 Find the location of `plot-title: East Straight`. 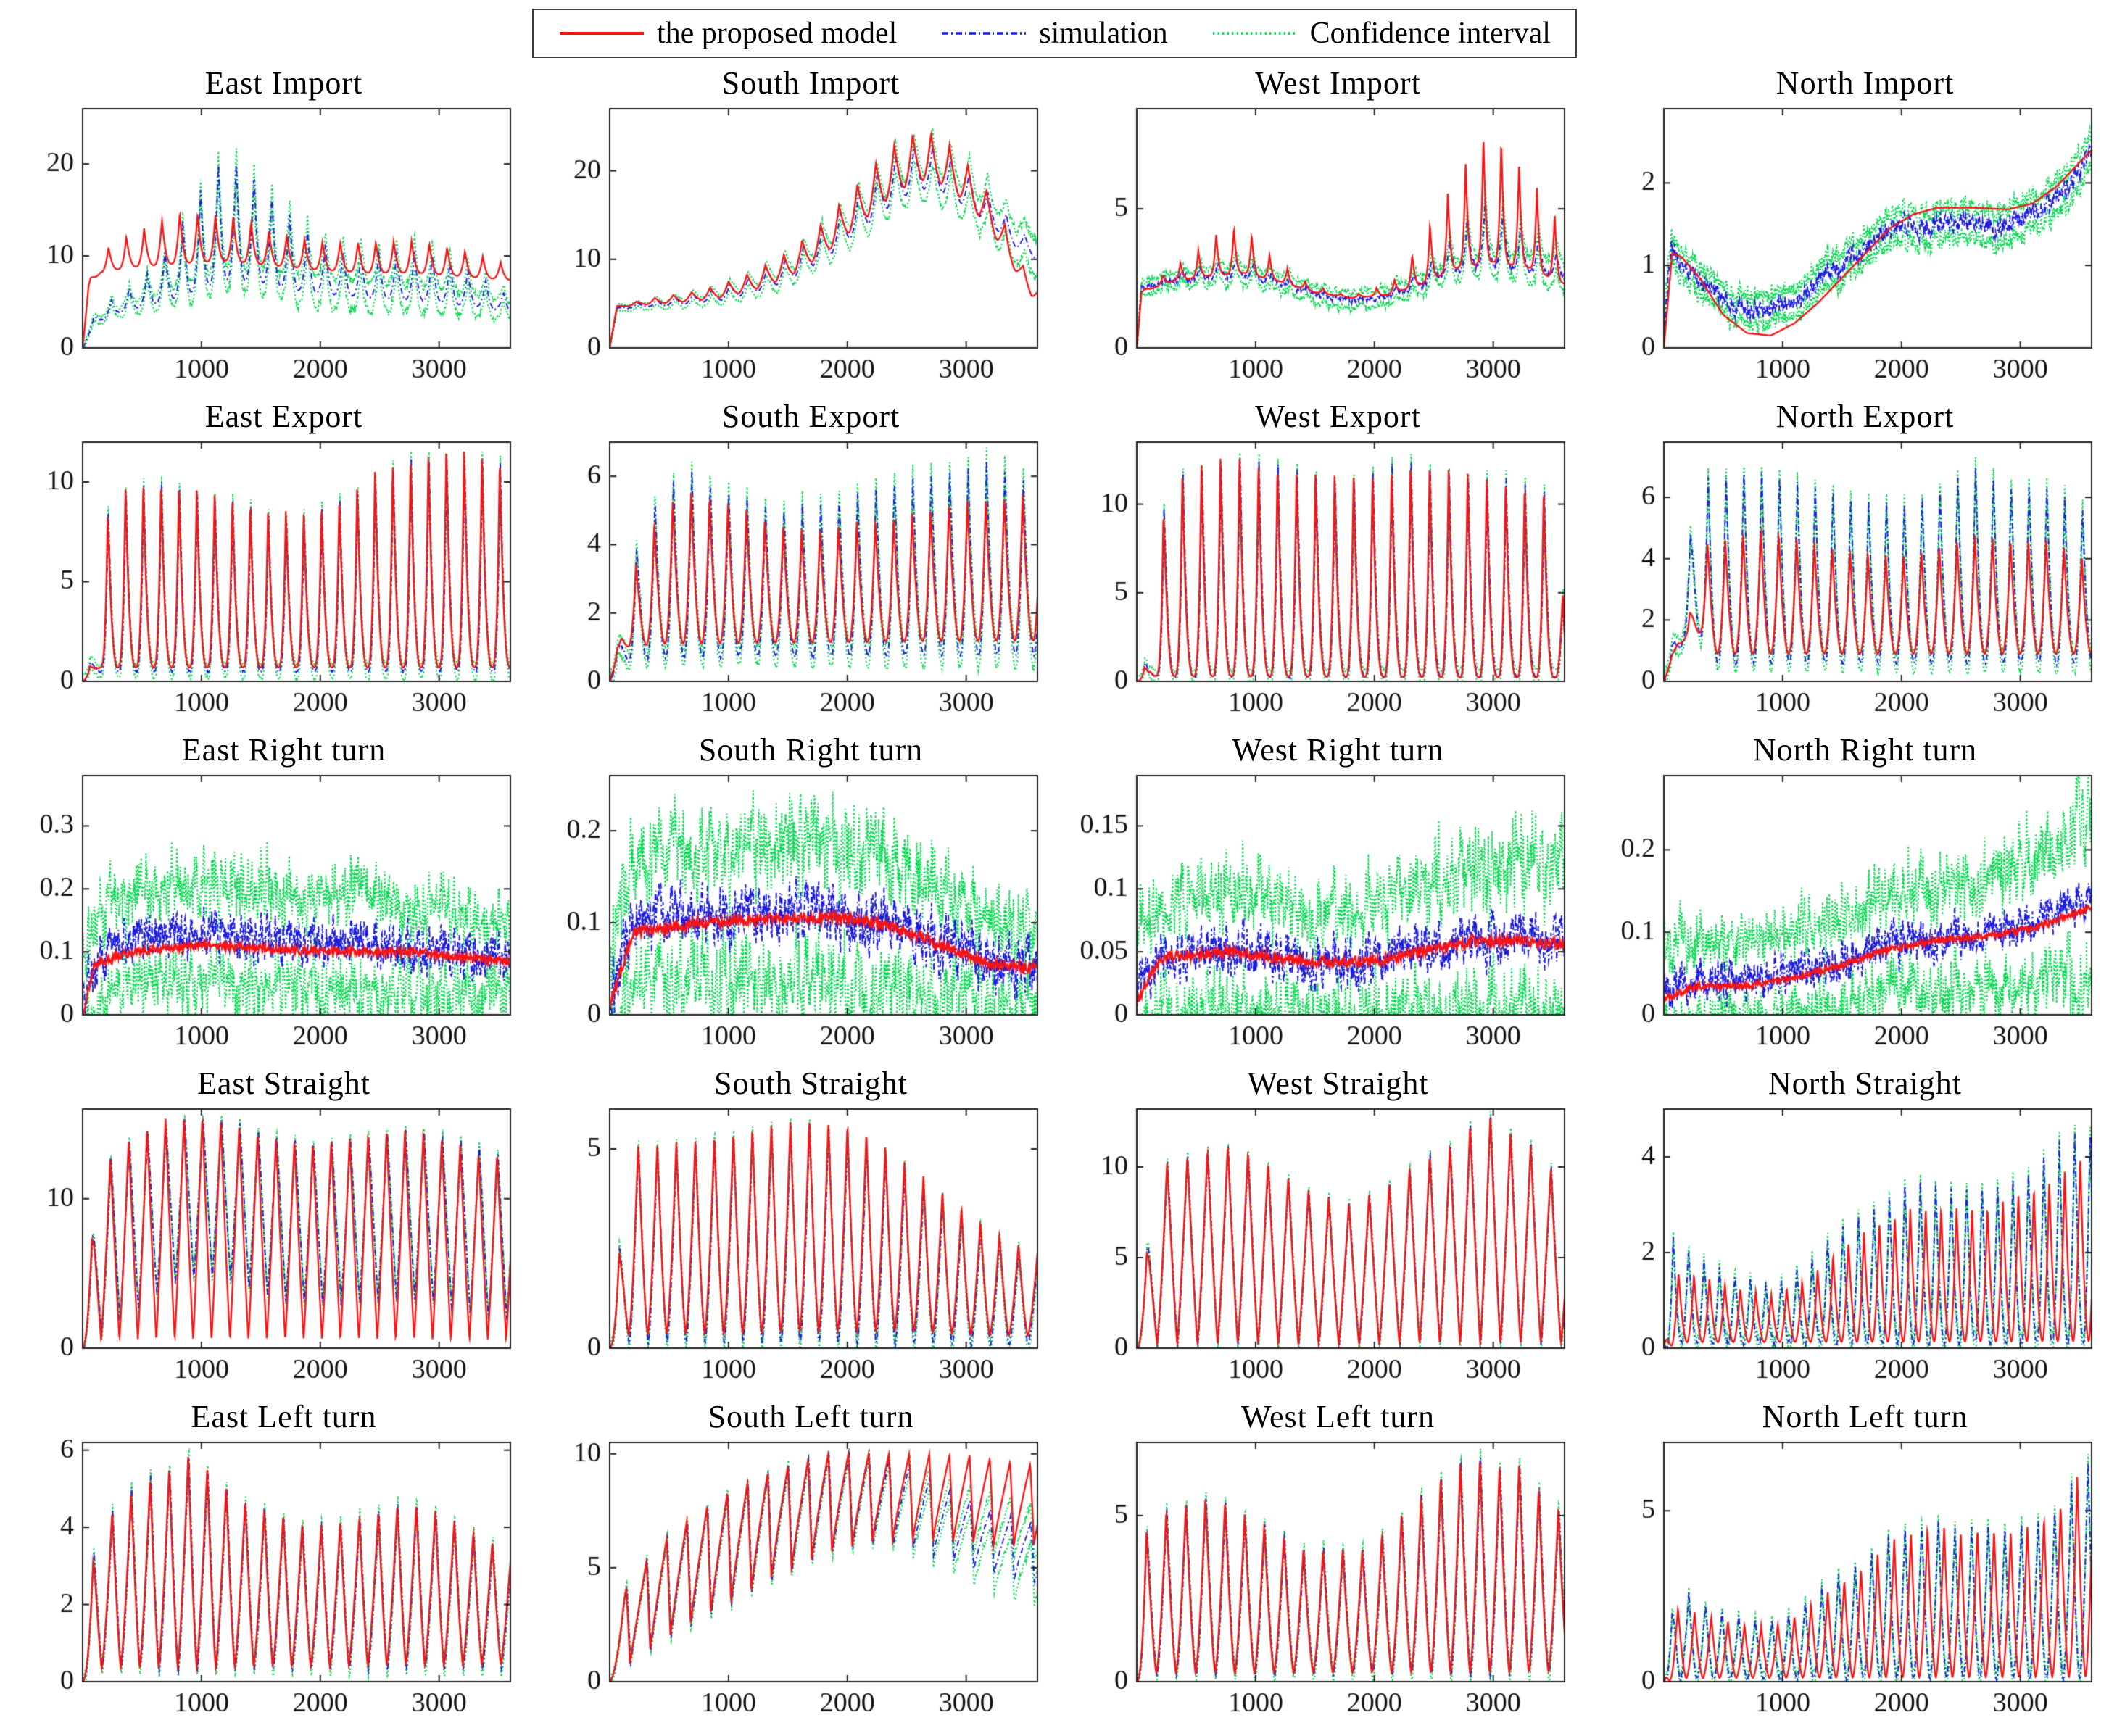

plot-title: East Straight is located at coordinates (284, 1083).